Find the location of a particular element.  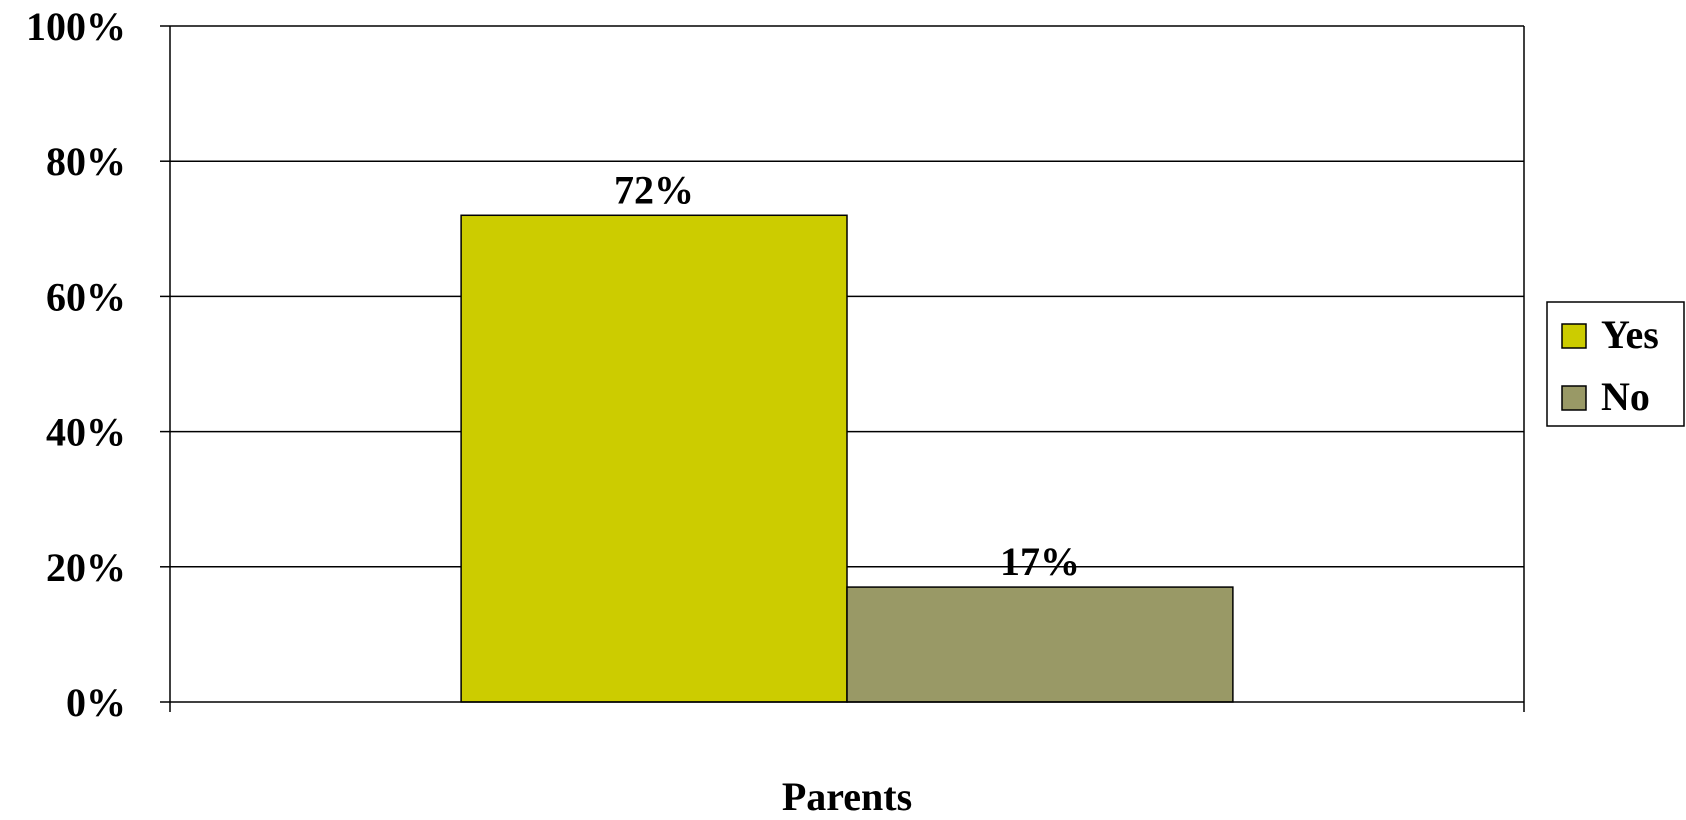

data-label: 72% is located at coordinates (654, 189).